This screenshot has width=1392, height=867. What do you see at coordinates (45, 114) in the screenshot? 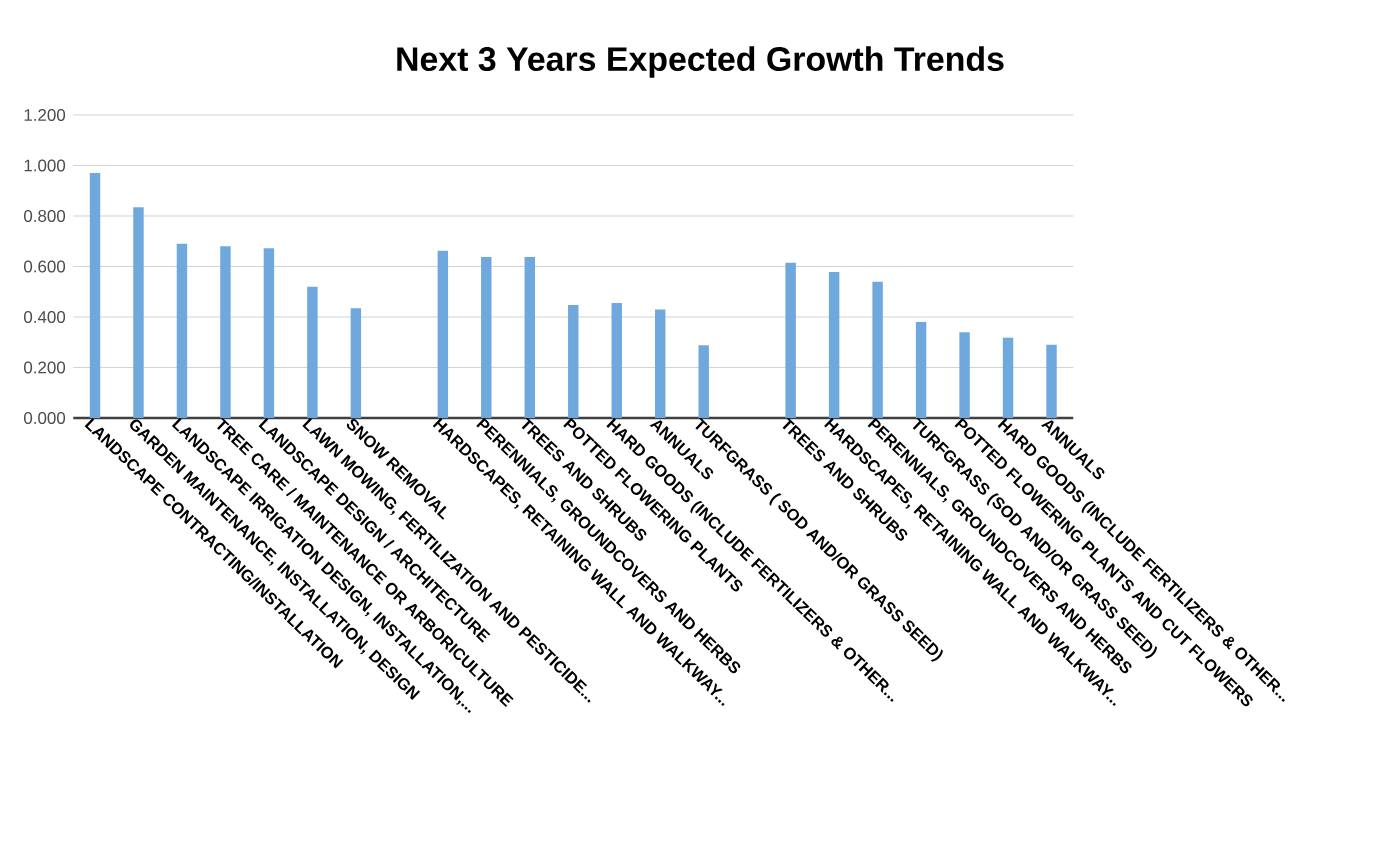
I see `y-tick-label: 1.200` at bounding box center [45, 114].